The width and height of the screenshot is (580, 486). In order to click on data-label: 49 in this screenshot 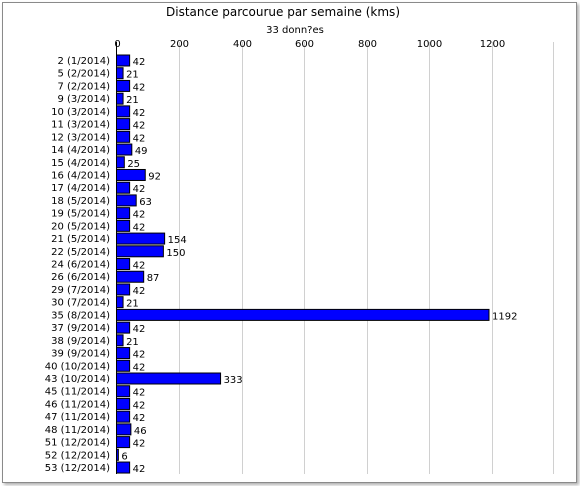, I will do `click(141, 151)`.